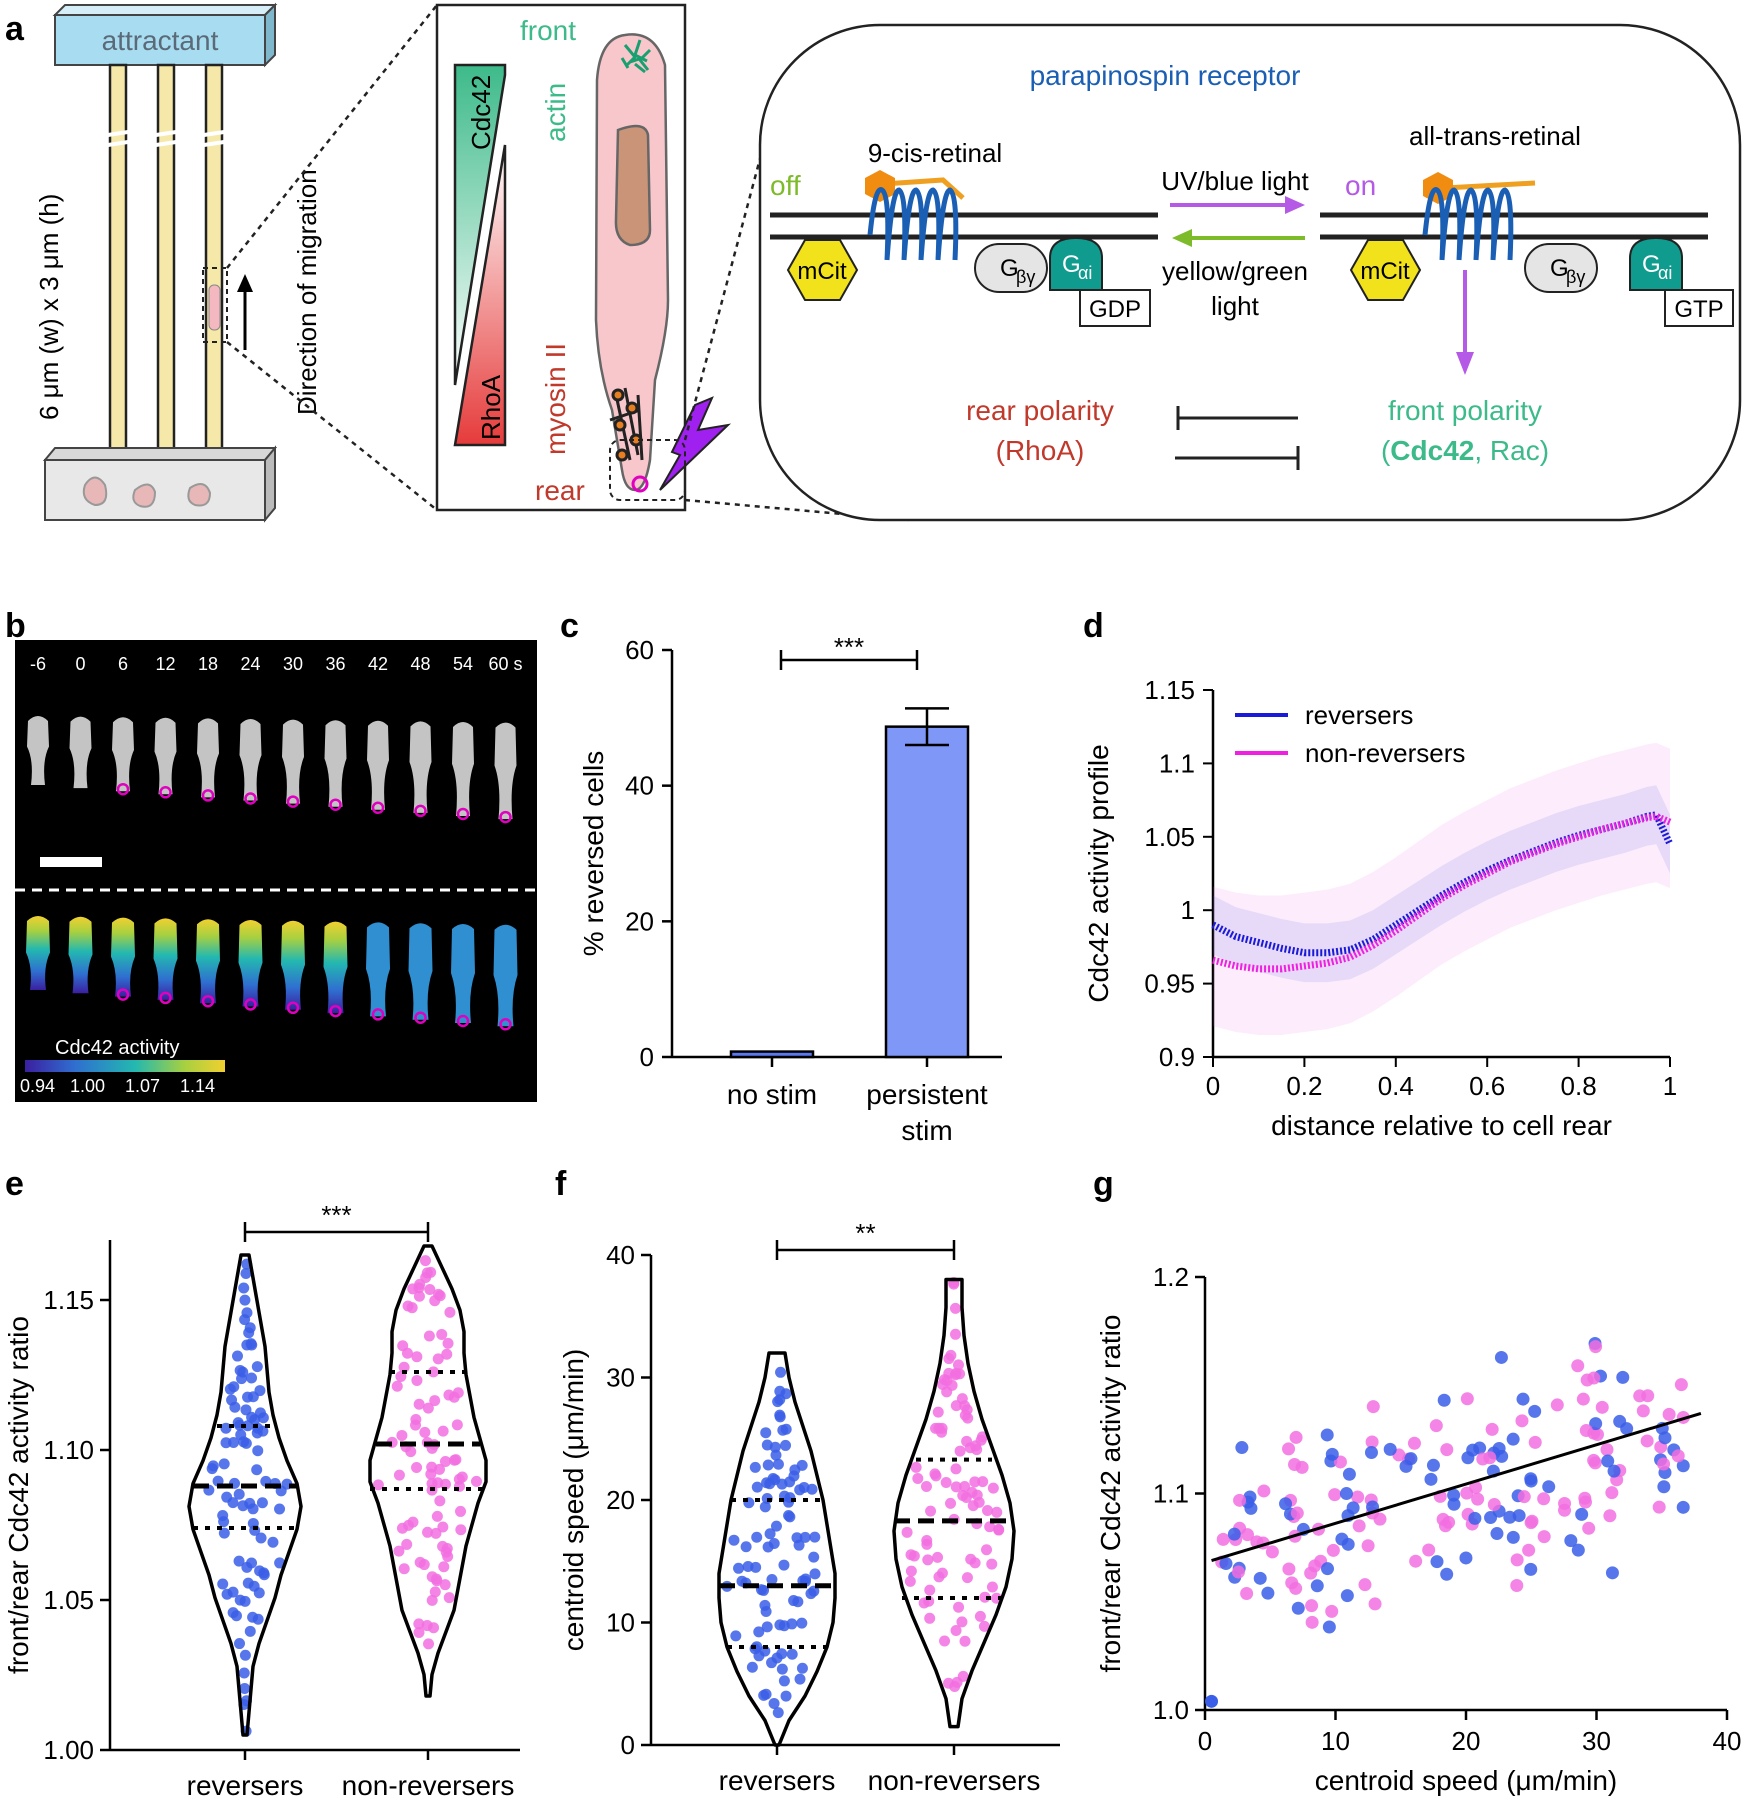  What do you see at coordinates (87, 1086) in the screenshot?
I see `colorbar-tick-1: 1.00` at bounding box center [87, 1086].